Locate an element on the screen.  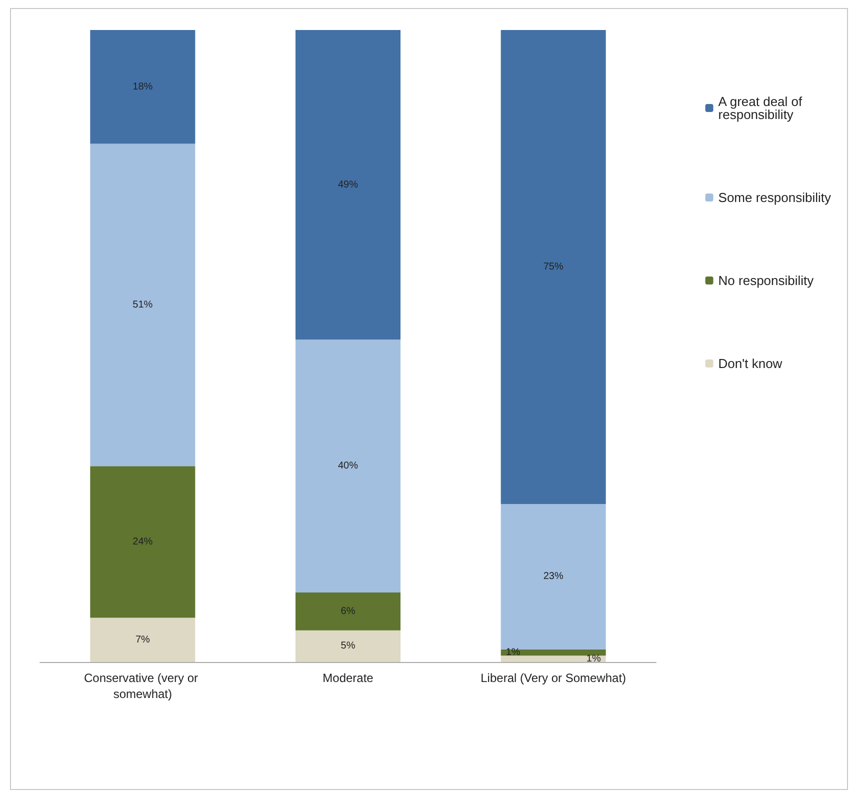
data-label: 51% is located at coordinates (142, 304).